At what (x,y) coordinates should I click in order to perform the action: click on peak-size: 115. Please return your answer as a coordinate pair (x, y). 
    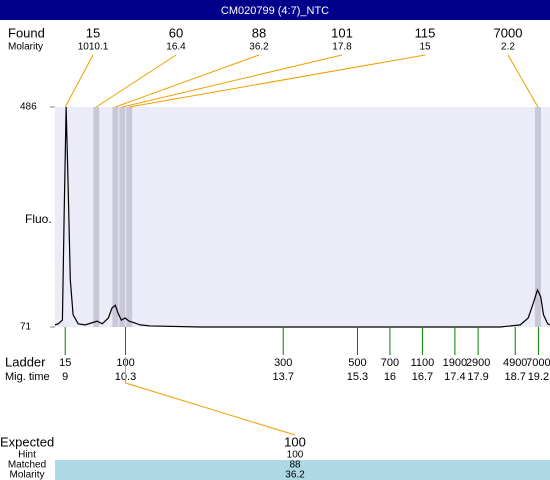
    Looking at the image, I should click on (425, 32).